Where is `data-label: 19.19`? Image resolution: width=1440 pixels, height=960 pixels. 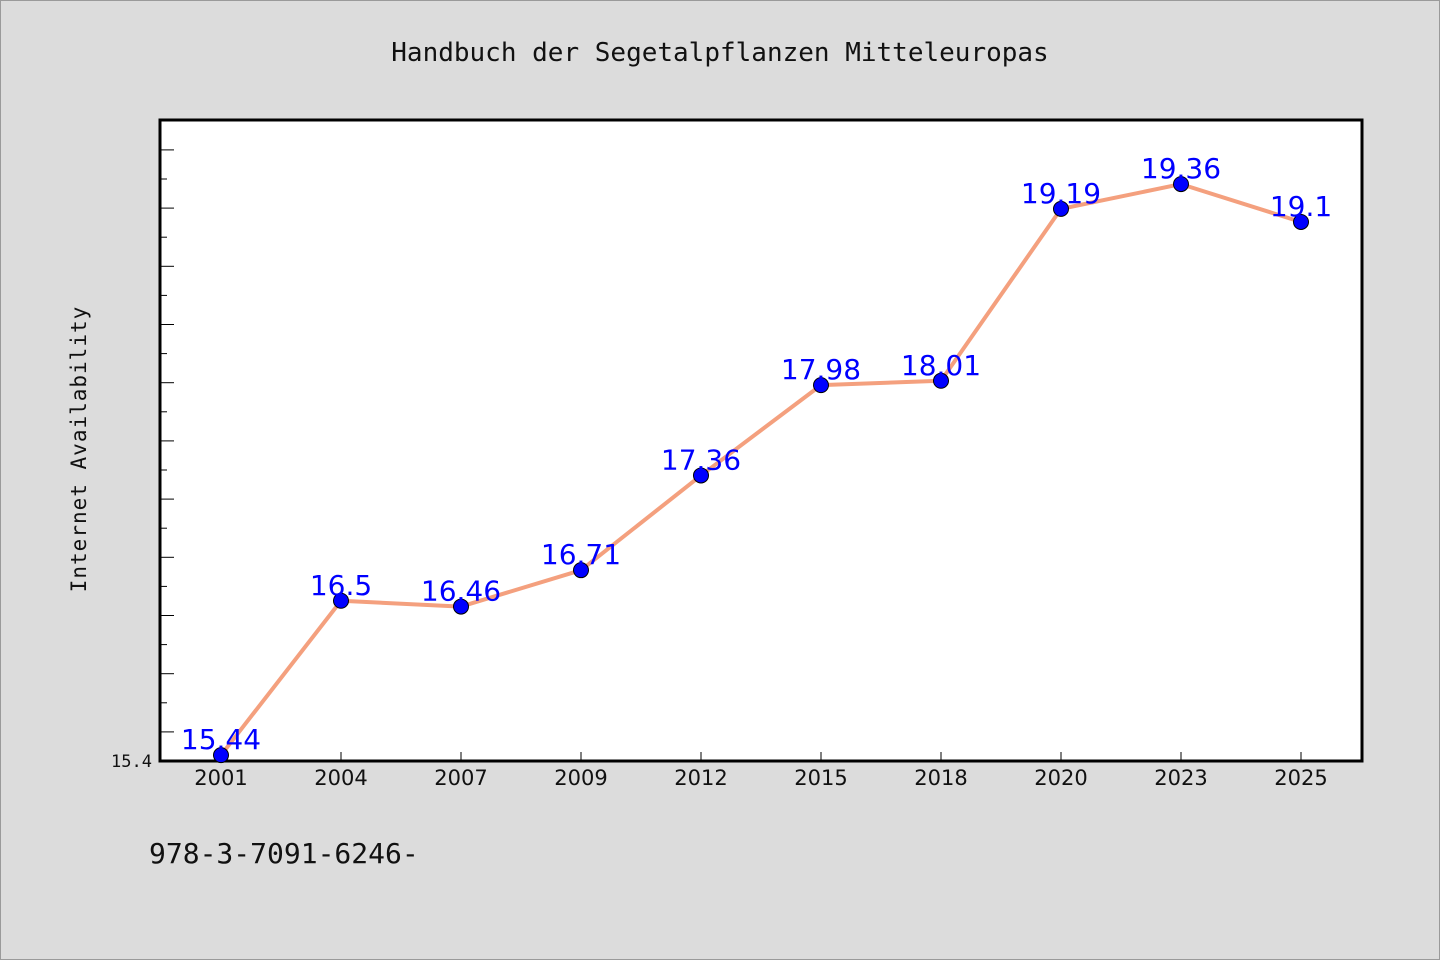
data-label: 19.19 is located at coordinates (1061, 193).